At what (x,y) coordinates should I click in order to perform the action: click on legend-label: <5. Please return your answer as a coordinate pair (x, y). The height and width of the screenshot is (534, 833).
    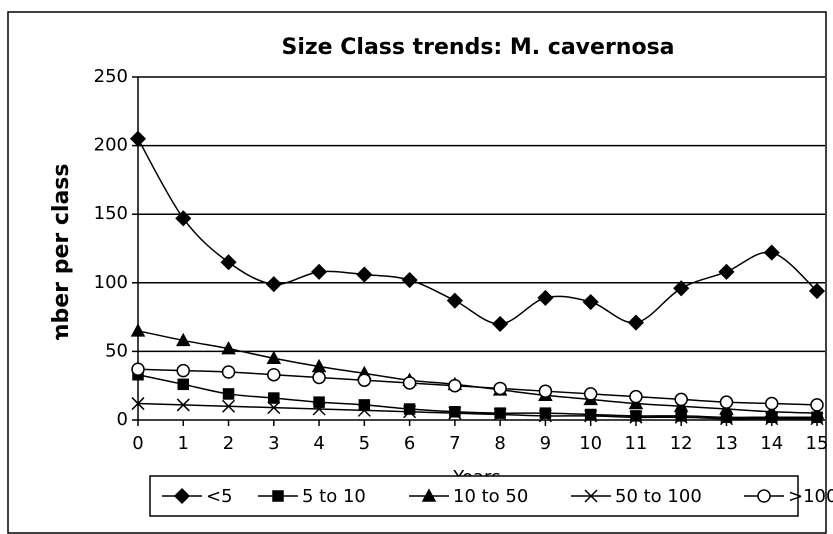
    Looking at the image, I should click on (219, 496).